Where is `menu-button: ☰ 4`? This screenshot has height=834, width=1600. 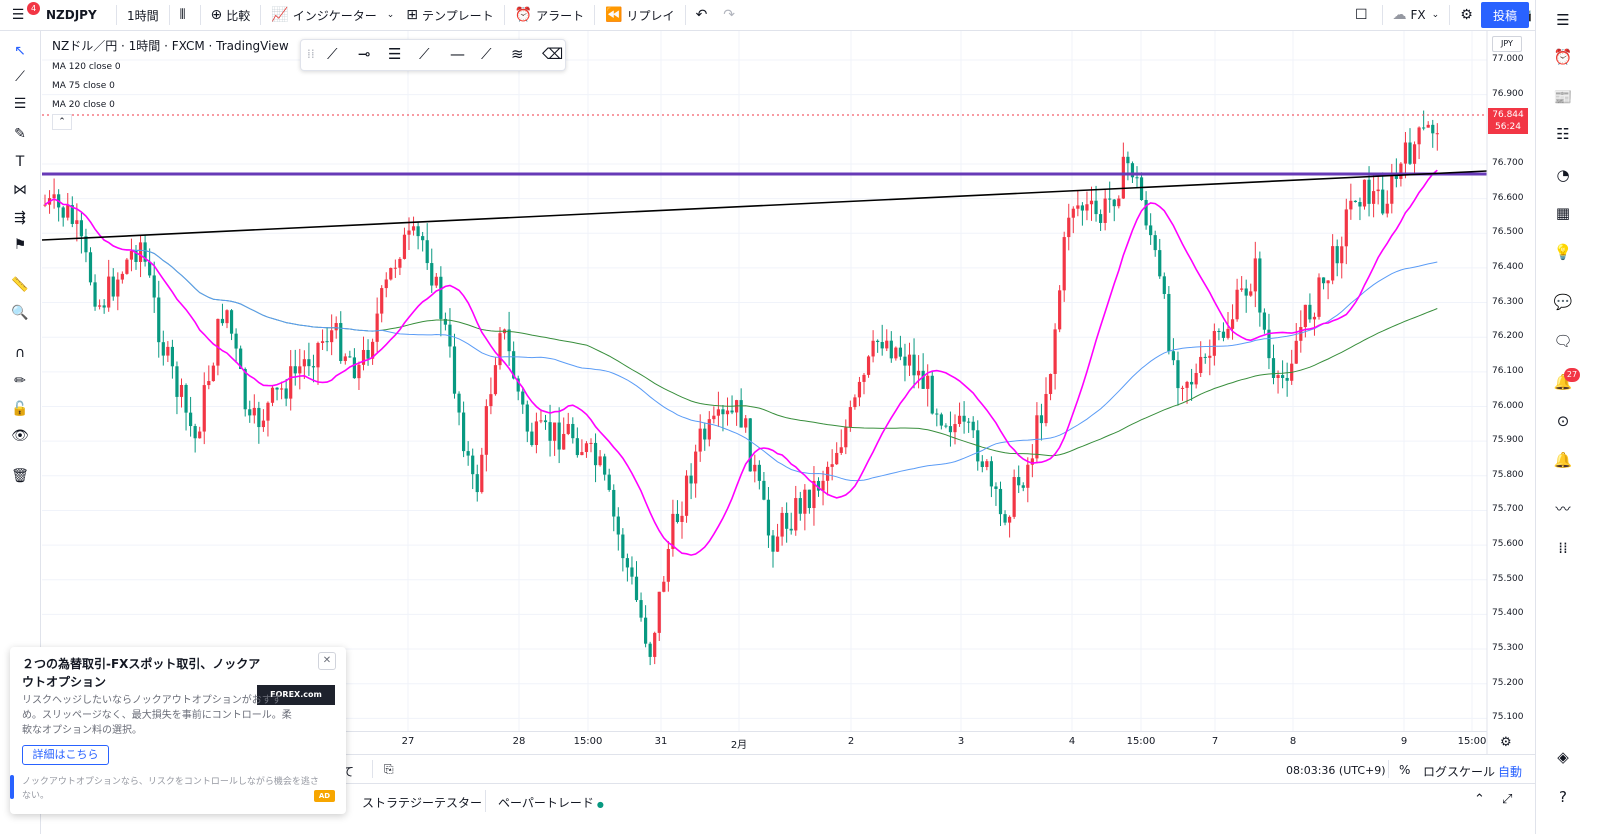
menu-button: ☰ 4 is located at coordinates (20, 15).